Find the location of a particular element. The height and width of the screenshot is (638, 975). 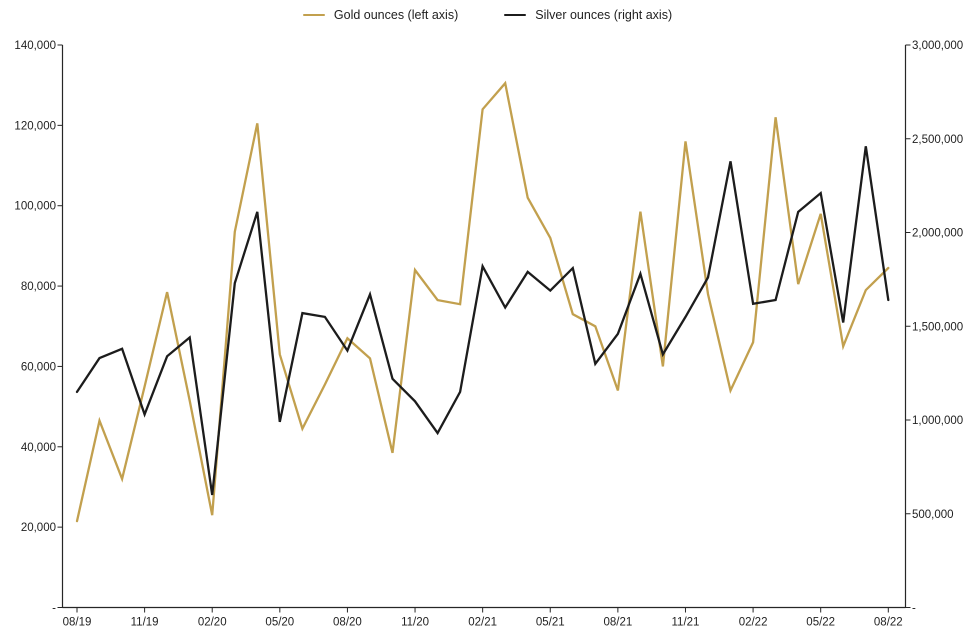

x-axis-tick-label: 05/22 is located at coordinates (820, 623).